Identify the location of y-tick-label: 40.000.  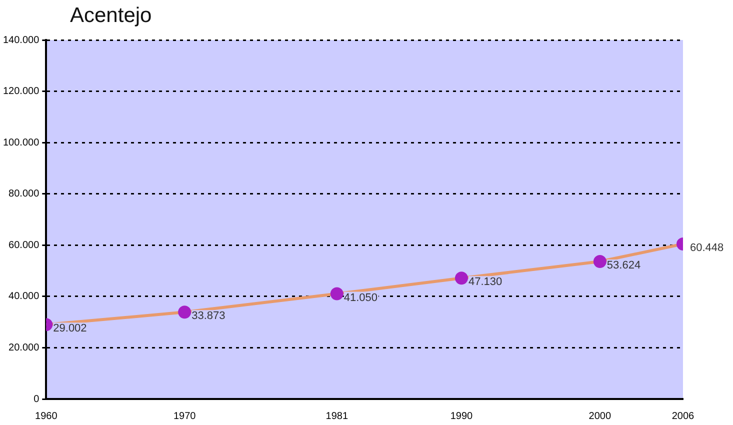
(24, 296).